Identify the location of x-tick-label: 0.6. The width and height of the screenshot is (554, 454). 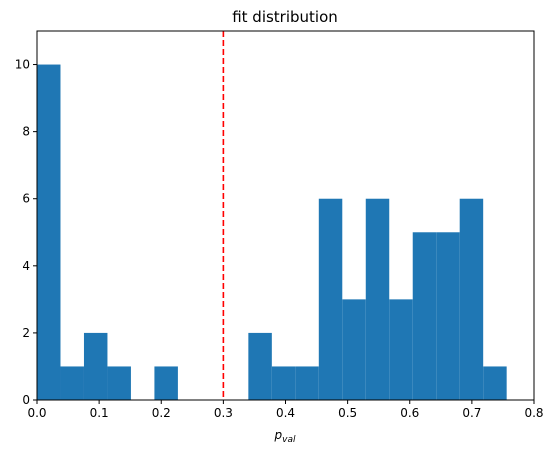
(409, 413).